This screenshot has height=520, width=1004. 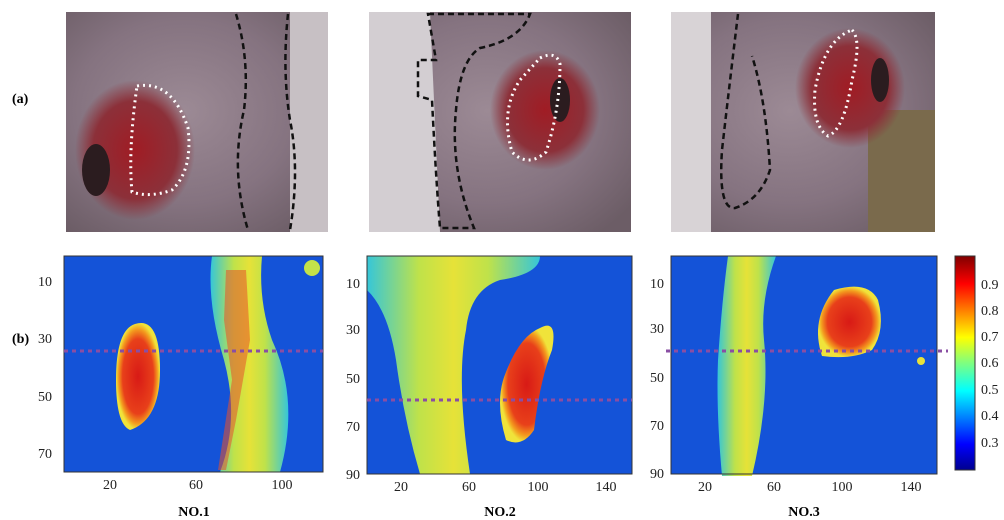 What do you see at coordinates (500, 512) in the screenshot?
I see `panel-title: NO.2` at bounding box center [500, 512].